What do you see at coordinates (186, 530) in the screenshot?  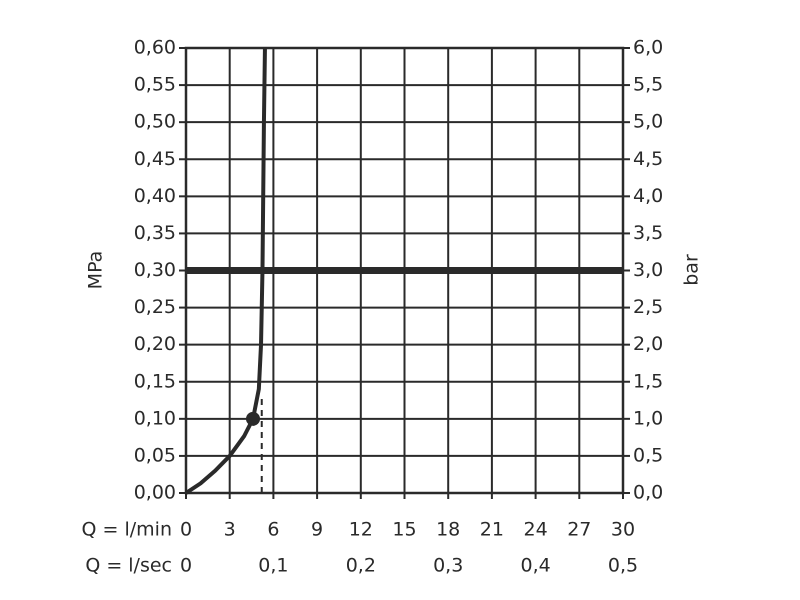 I see `x-tick-label: 0` at bounding box center [186, 530].